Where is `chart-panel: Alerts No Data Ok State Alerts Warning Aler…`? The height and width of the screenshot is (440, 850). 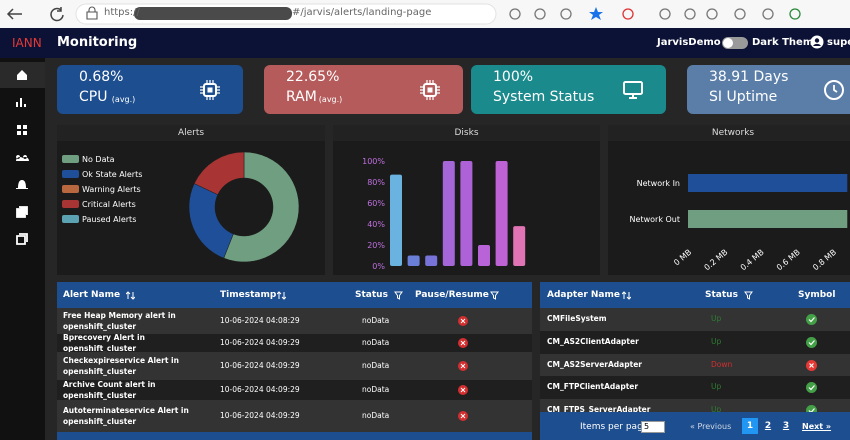
chart-panel: Alerts No Data Ok State Alerts Warning Aler… is located at coordinates (191, 200).